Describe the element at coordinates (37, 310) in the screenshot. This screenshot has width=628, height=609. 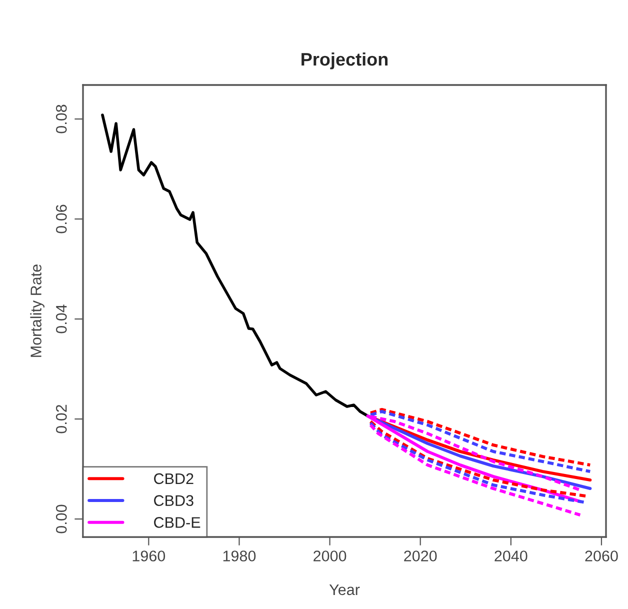
I see `y-axis-title: Mortality Rate` at that location.